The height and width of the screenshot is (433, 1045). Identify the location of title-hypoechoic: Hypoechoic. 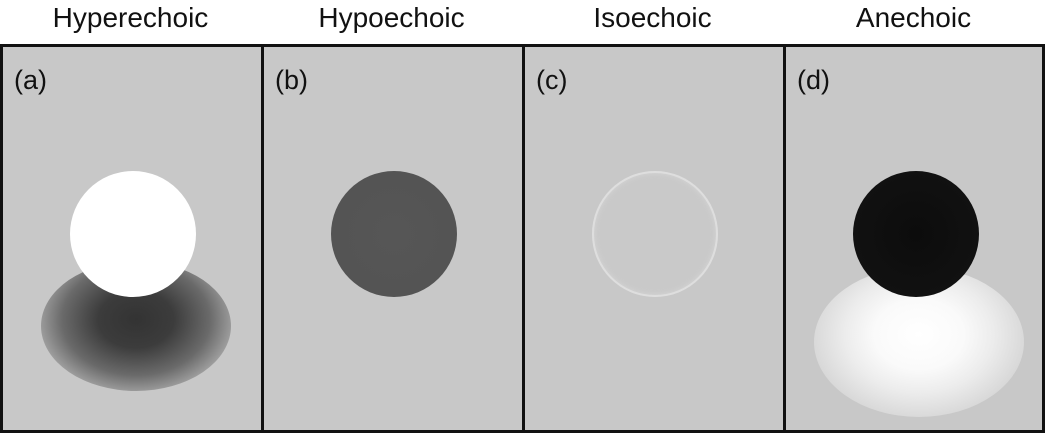
(391, 17).